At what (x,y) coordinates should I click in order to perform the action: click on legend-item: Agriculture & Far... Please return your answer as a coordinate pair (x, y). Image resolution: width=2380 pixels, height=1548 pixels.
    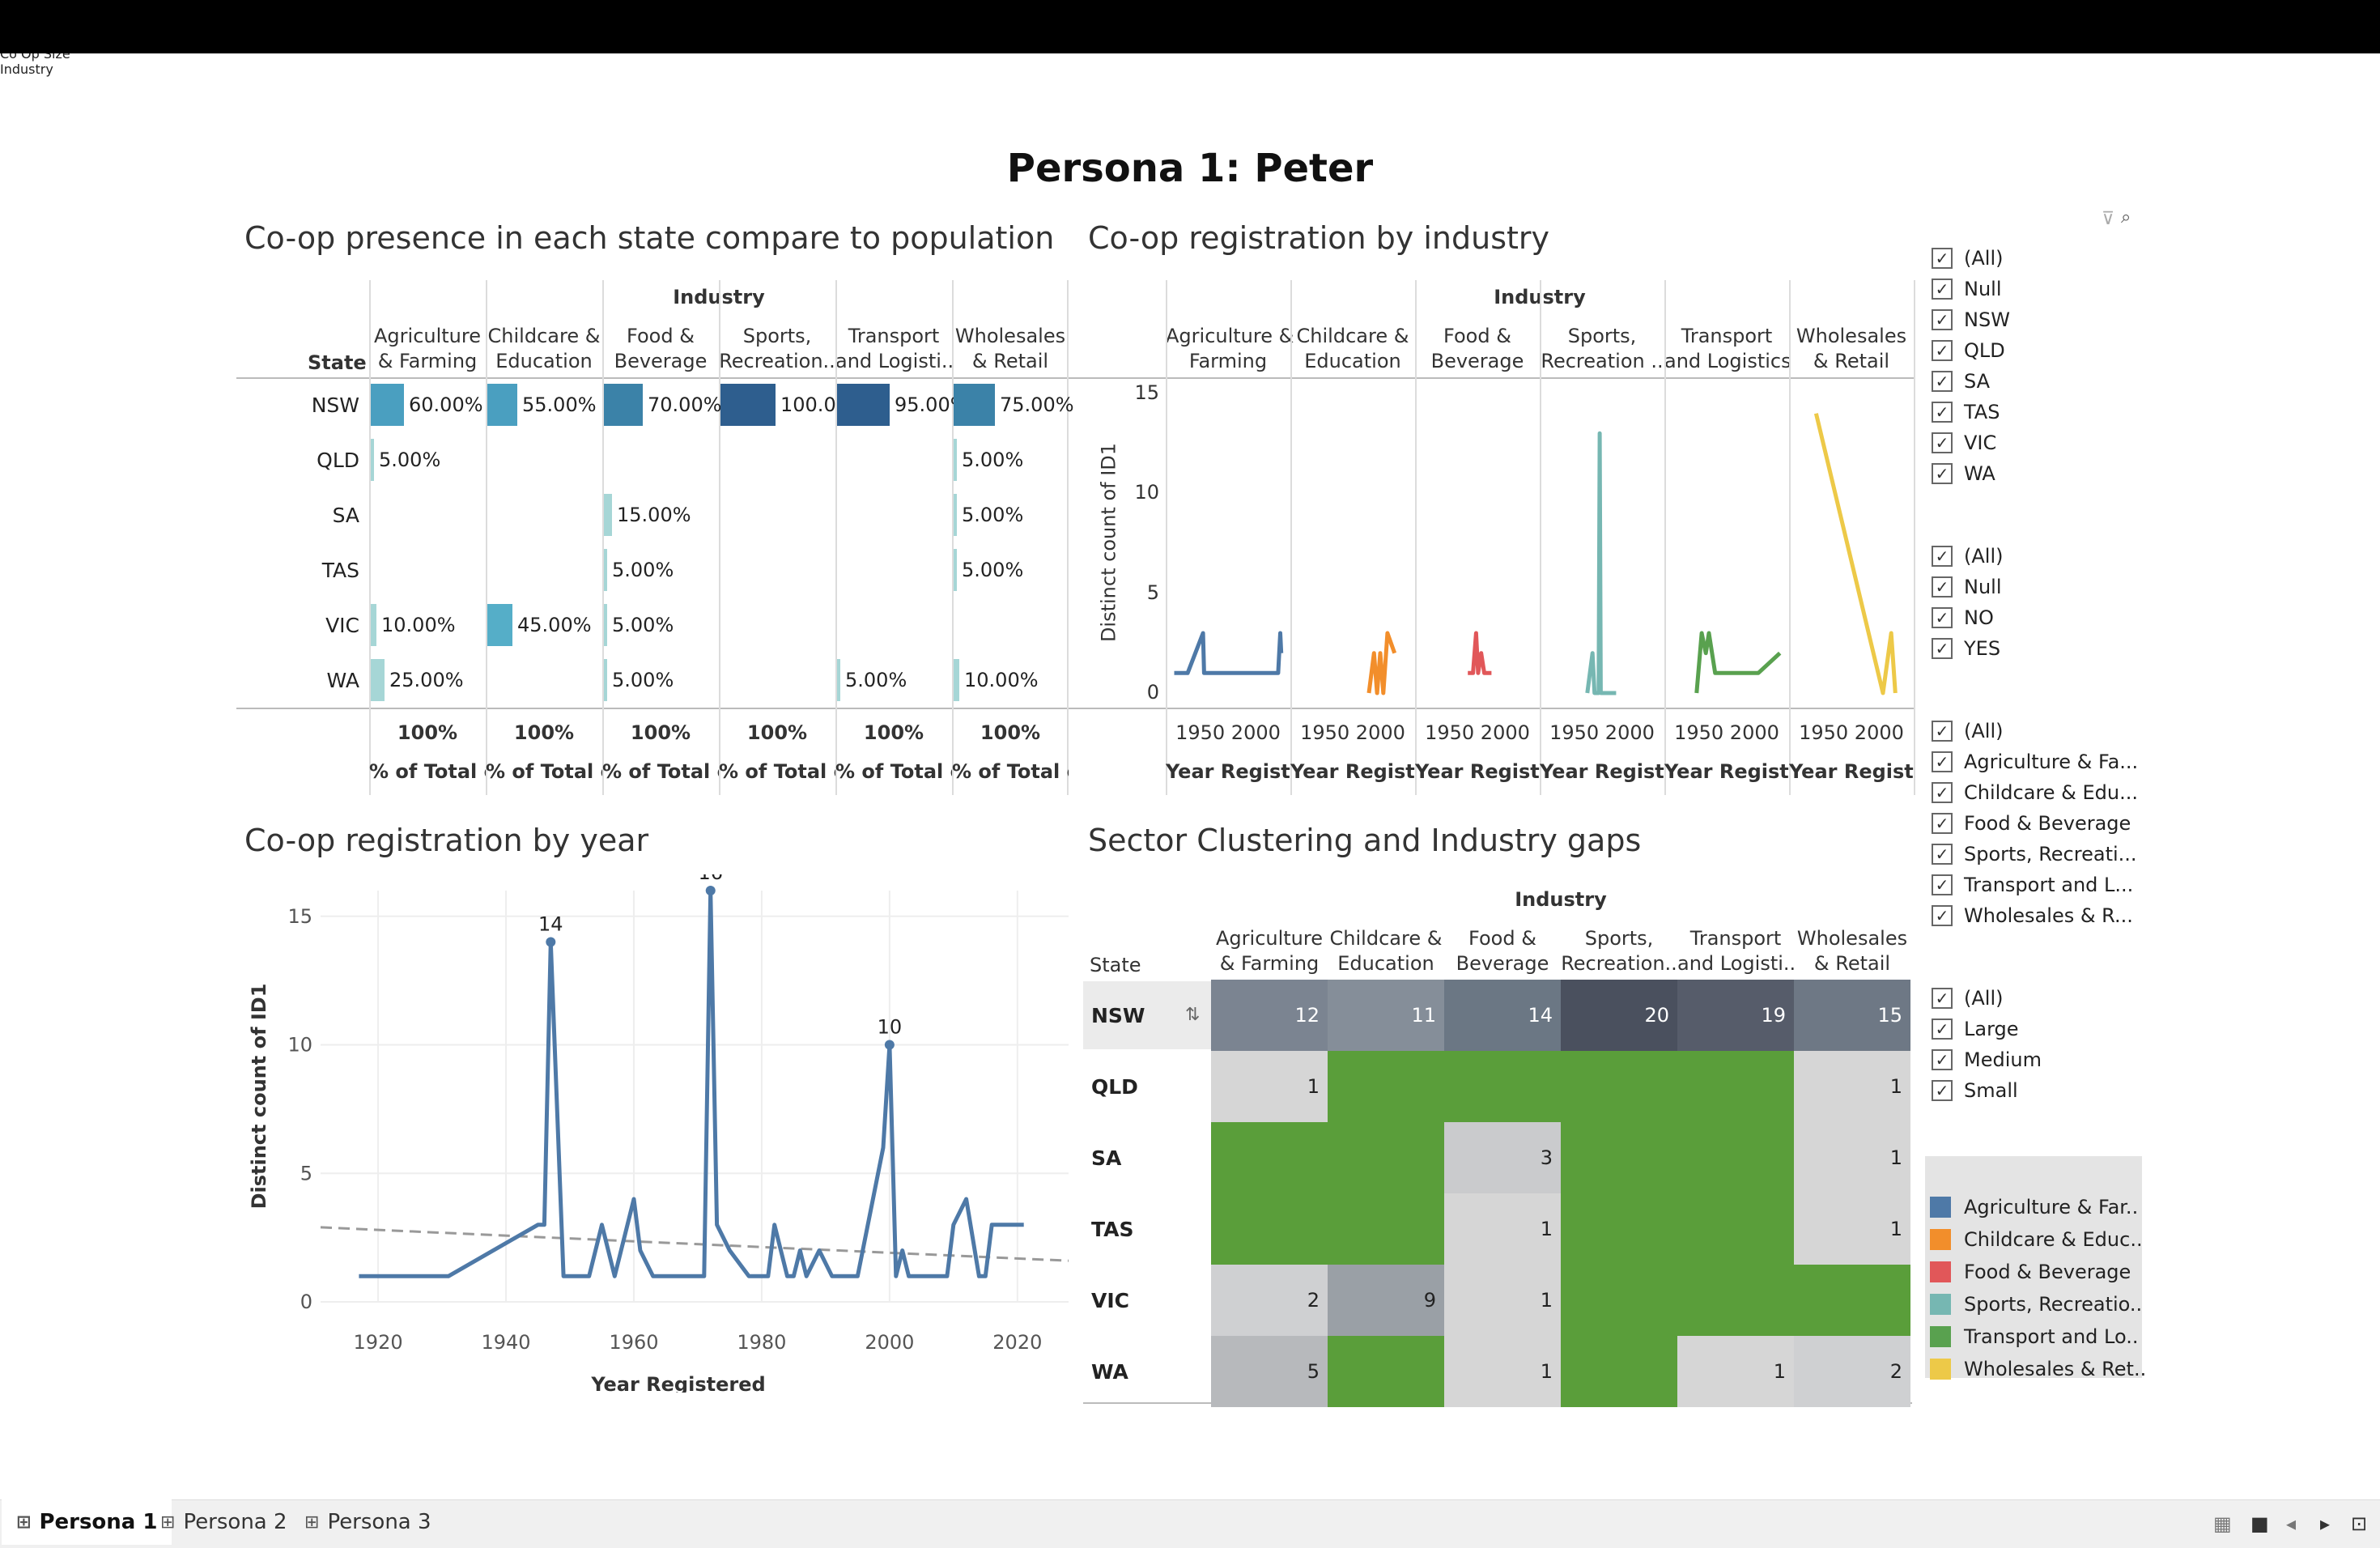
    Looking at the image, I should click on (2034, 1208).